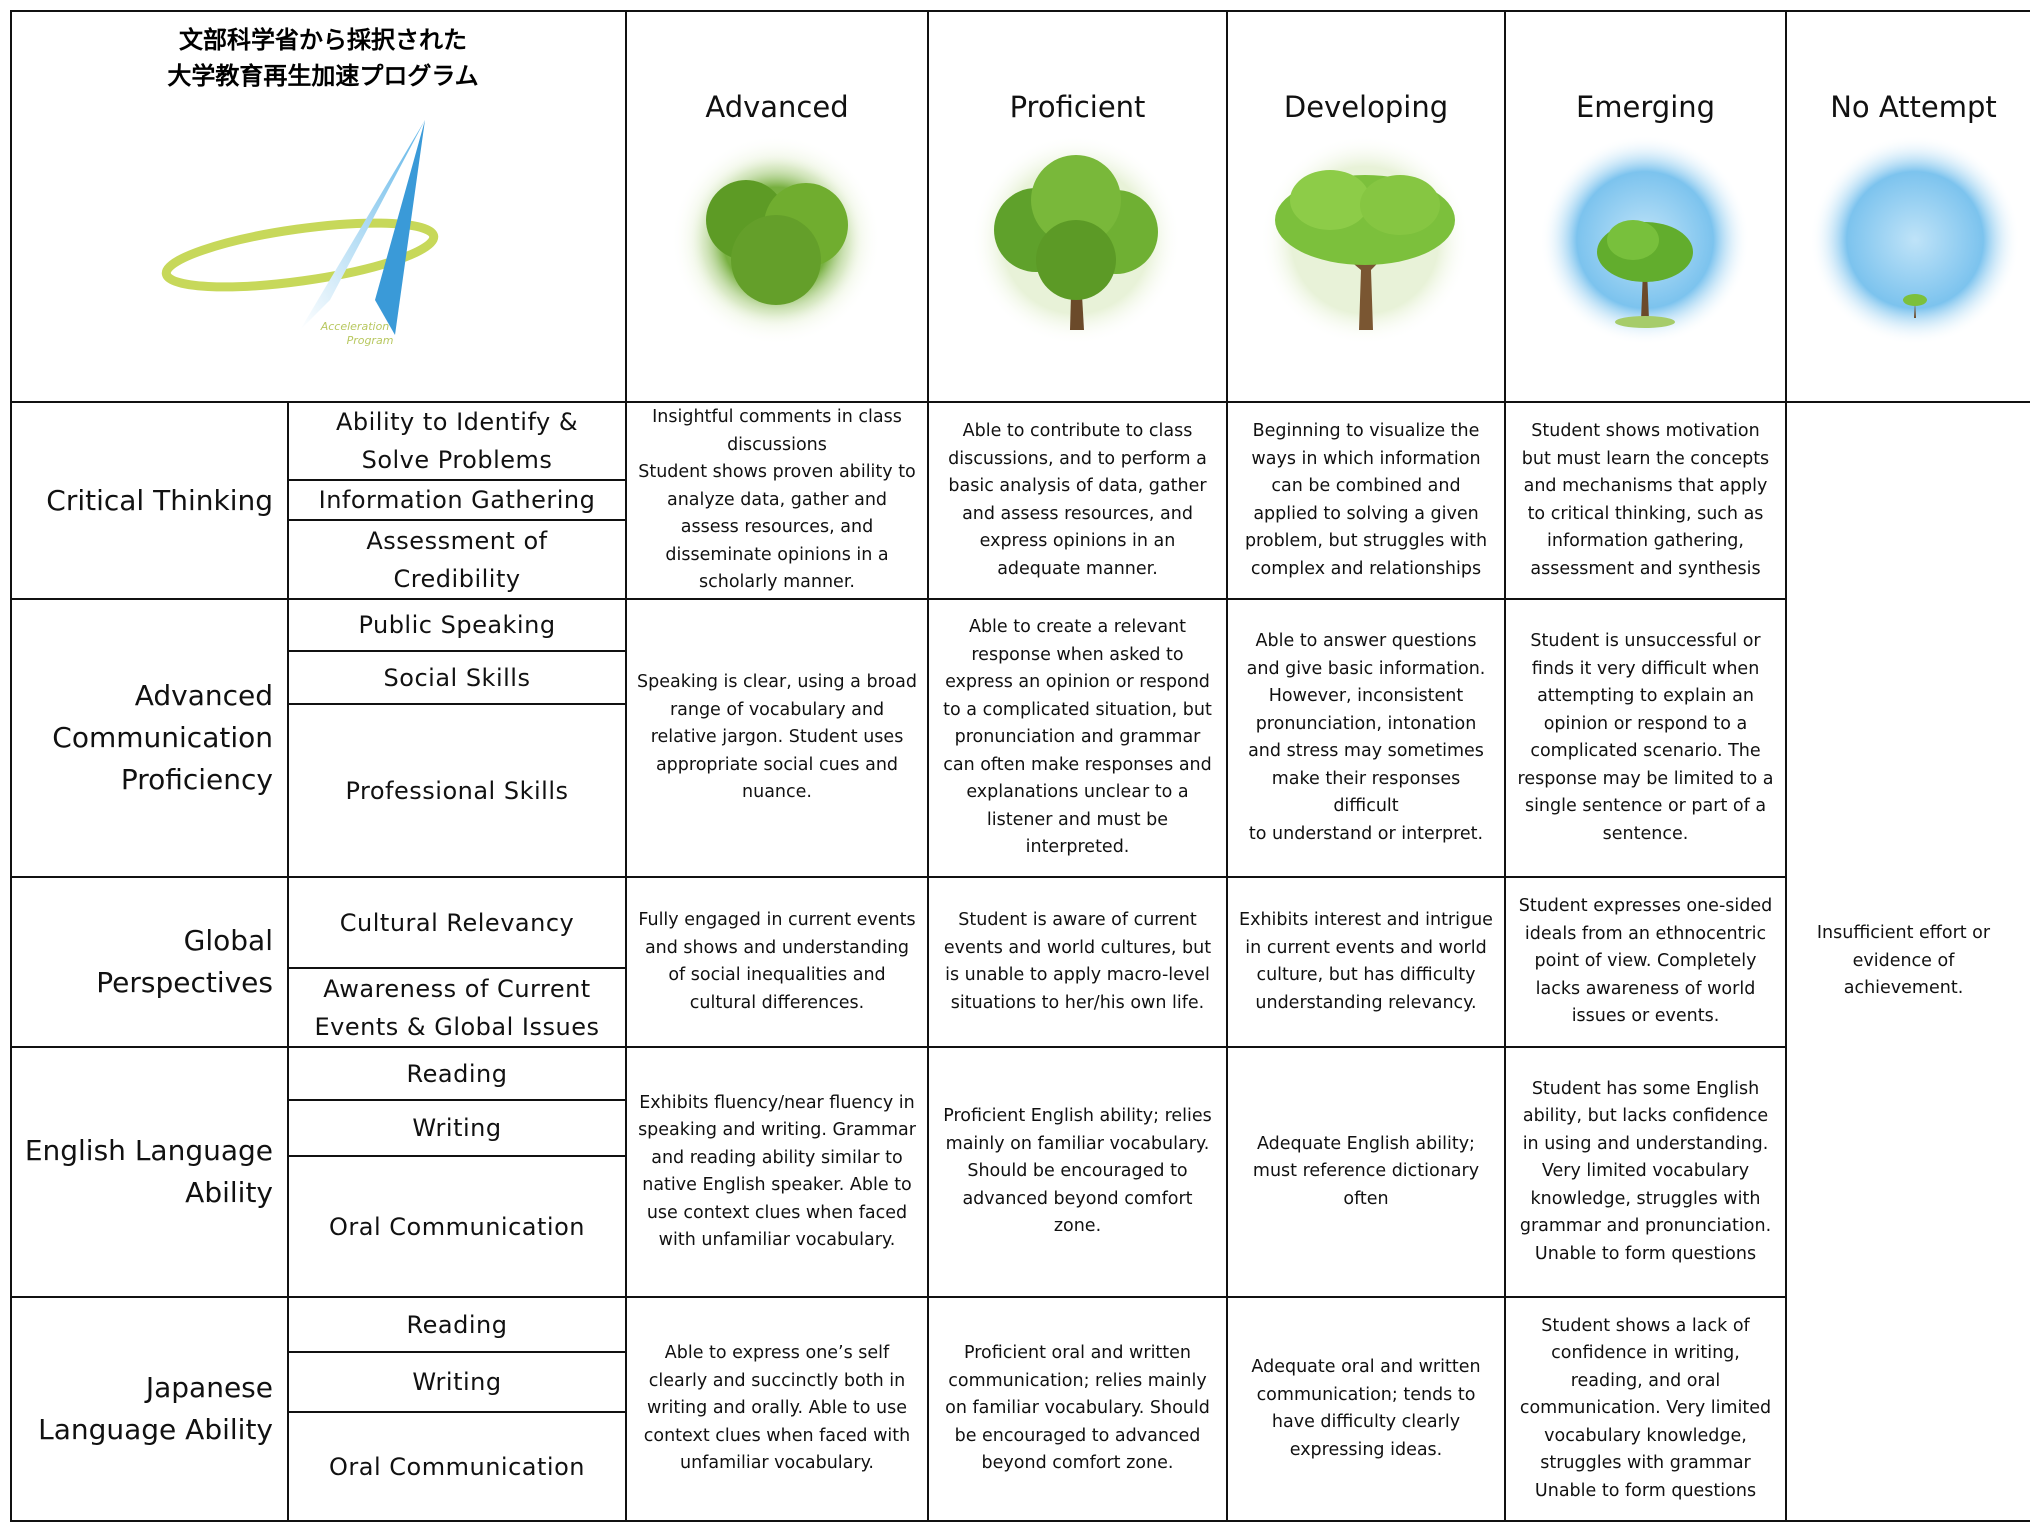  I want to click on skill-text: Public Speaking, so click(457, 625).